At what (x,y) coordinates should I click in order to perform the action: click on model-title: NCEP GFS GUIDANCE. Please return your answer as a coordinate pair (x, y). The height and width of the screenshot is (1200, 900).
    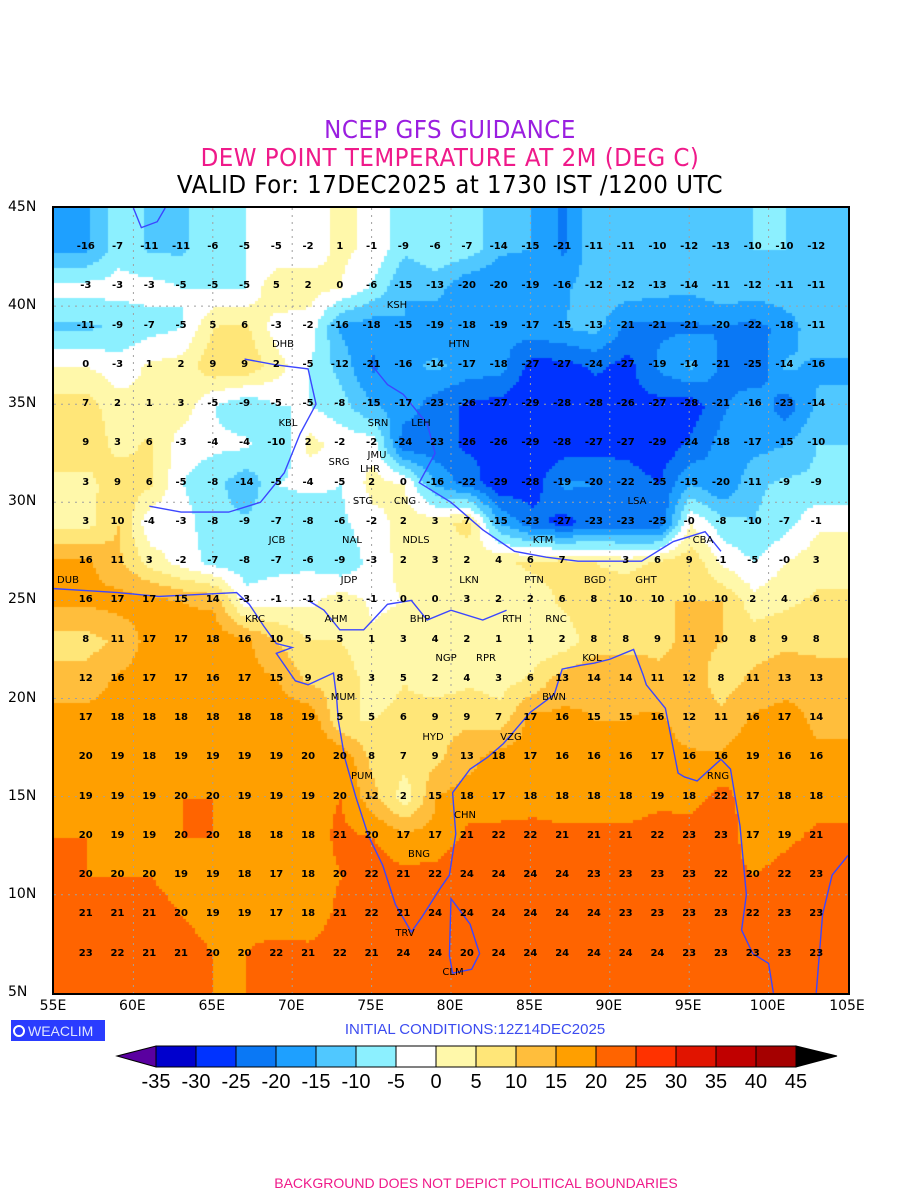
    Looking at the image, I should click on (450, 129).